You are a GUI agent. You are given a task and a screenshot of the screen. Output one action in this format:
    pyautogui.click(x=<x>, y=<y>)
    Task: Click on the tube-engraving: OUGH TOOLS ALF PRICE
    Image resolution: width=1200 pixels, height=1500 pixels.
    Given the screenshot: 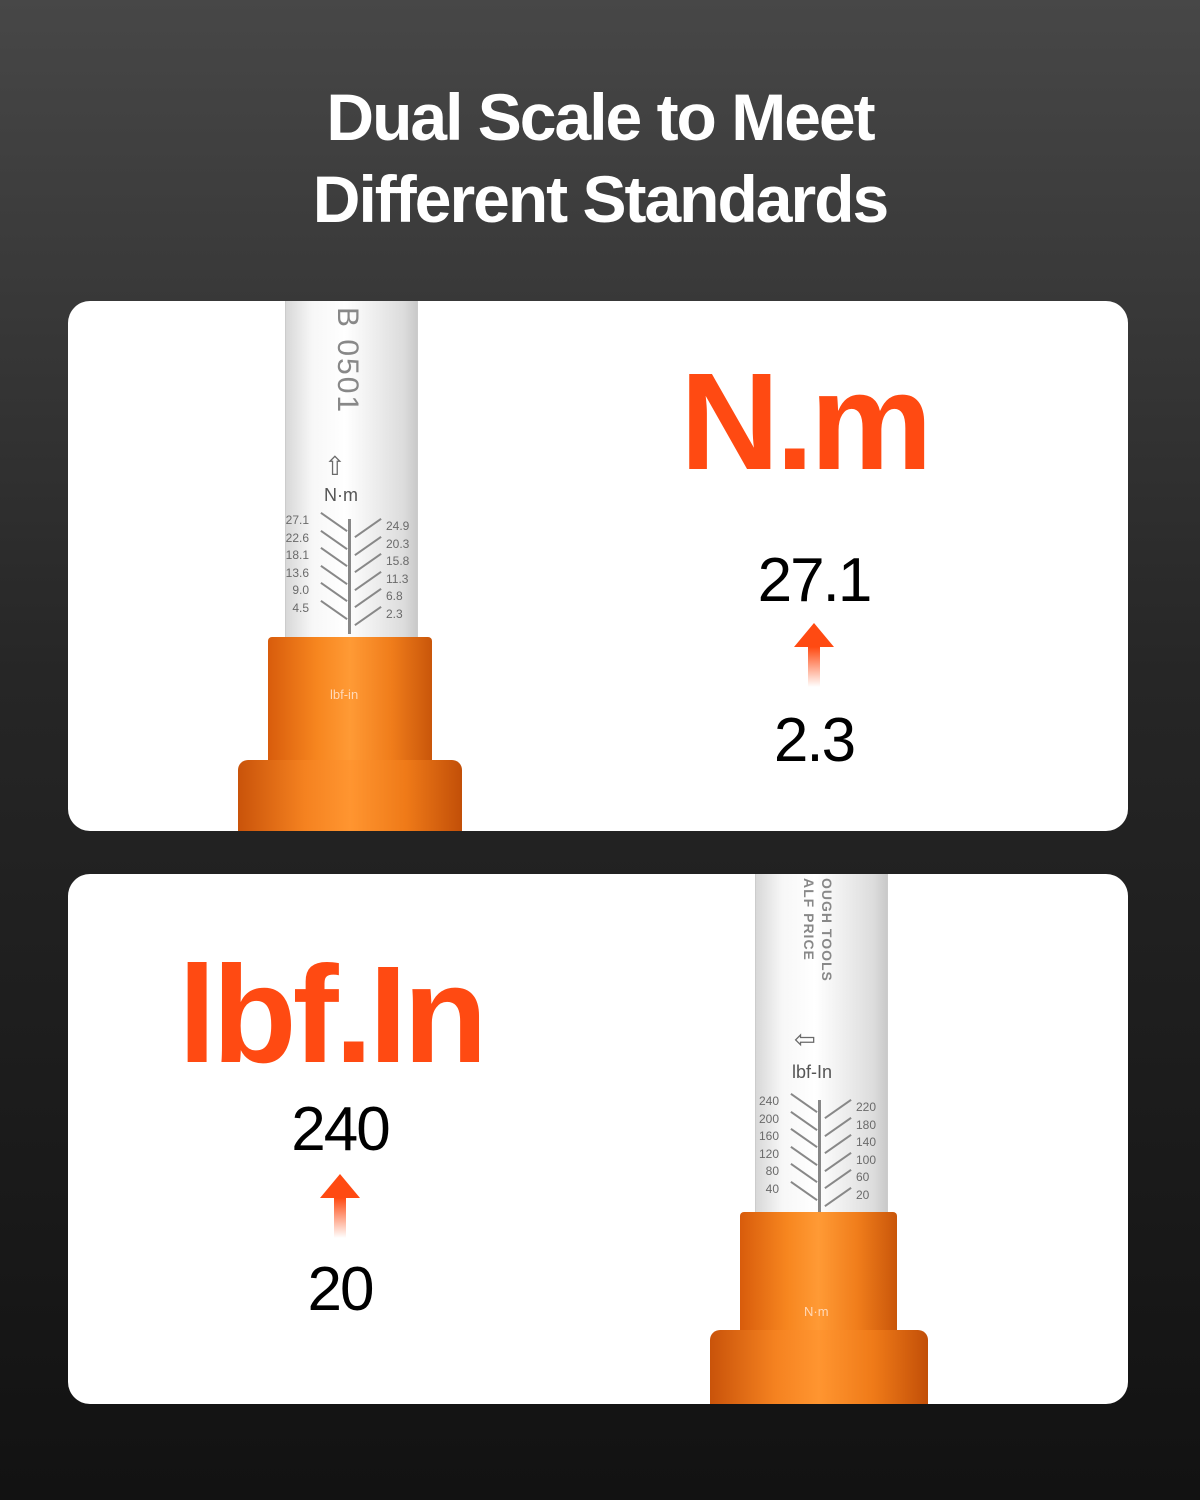 What is the action you would take?
    pyautogui.click(x=818, y=930)
    